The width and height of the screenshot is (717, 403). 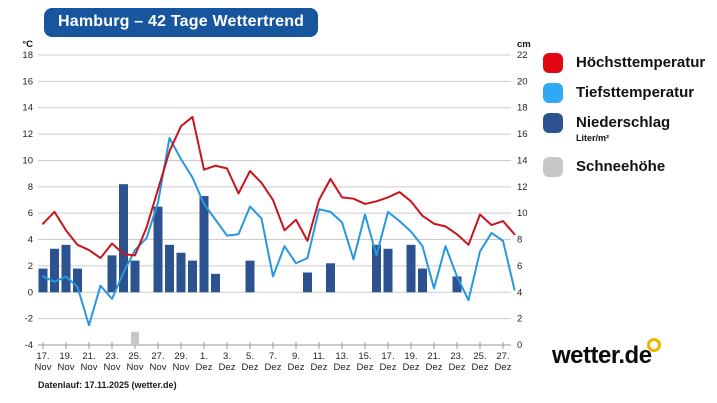 I want to click on snow-bar, so click(x=135, y=338).